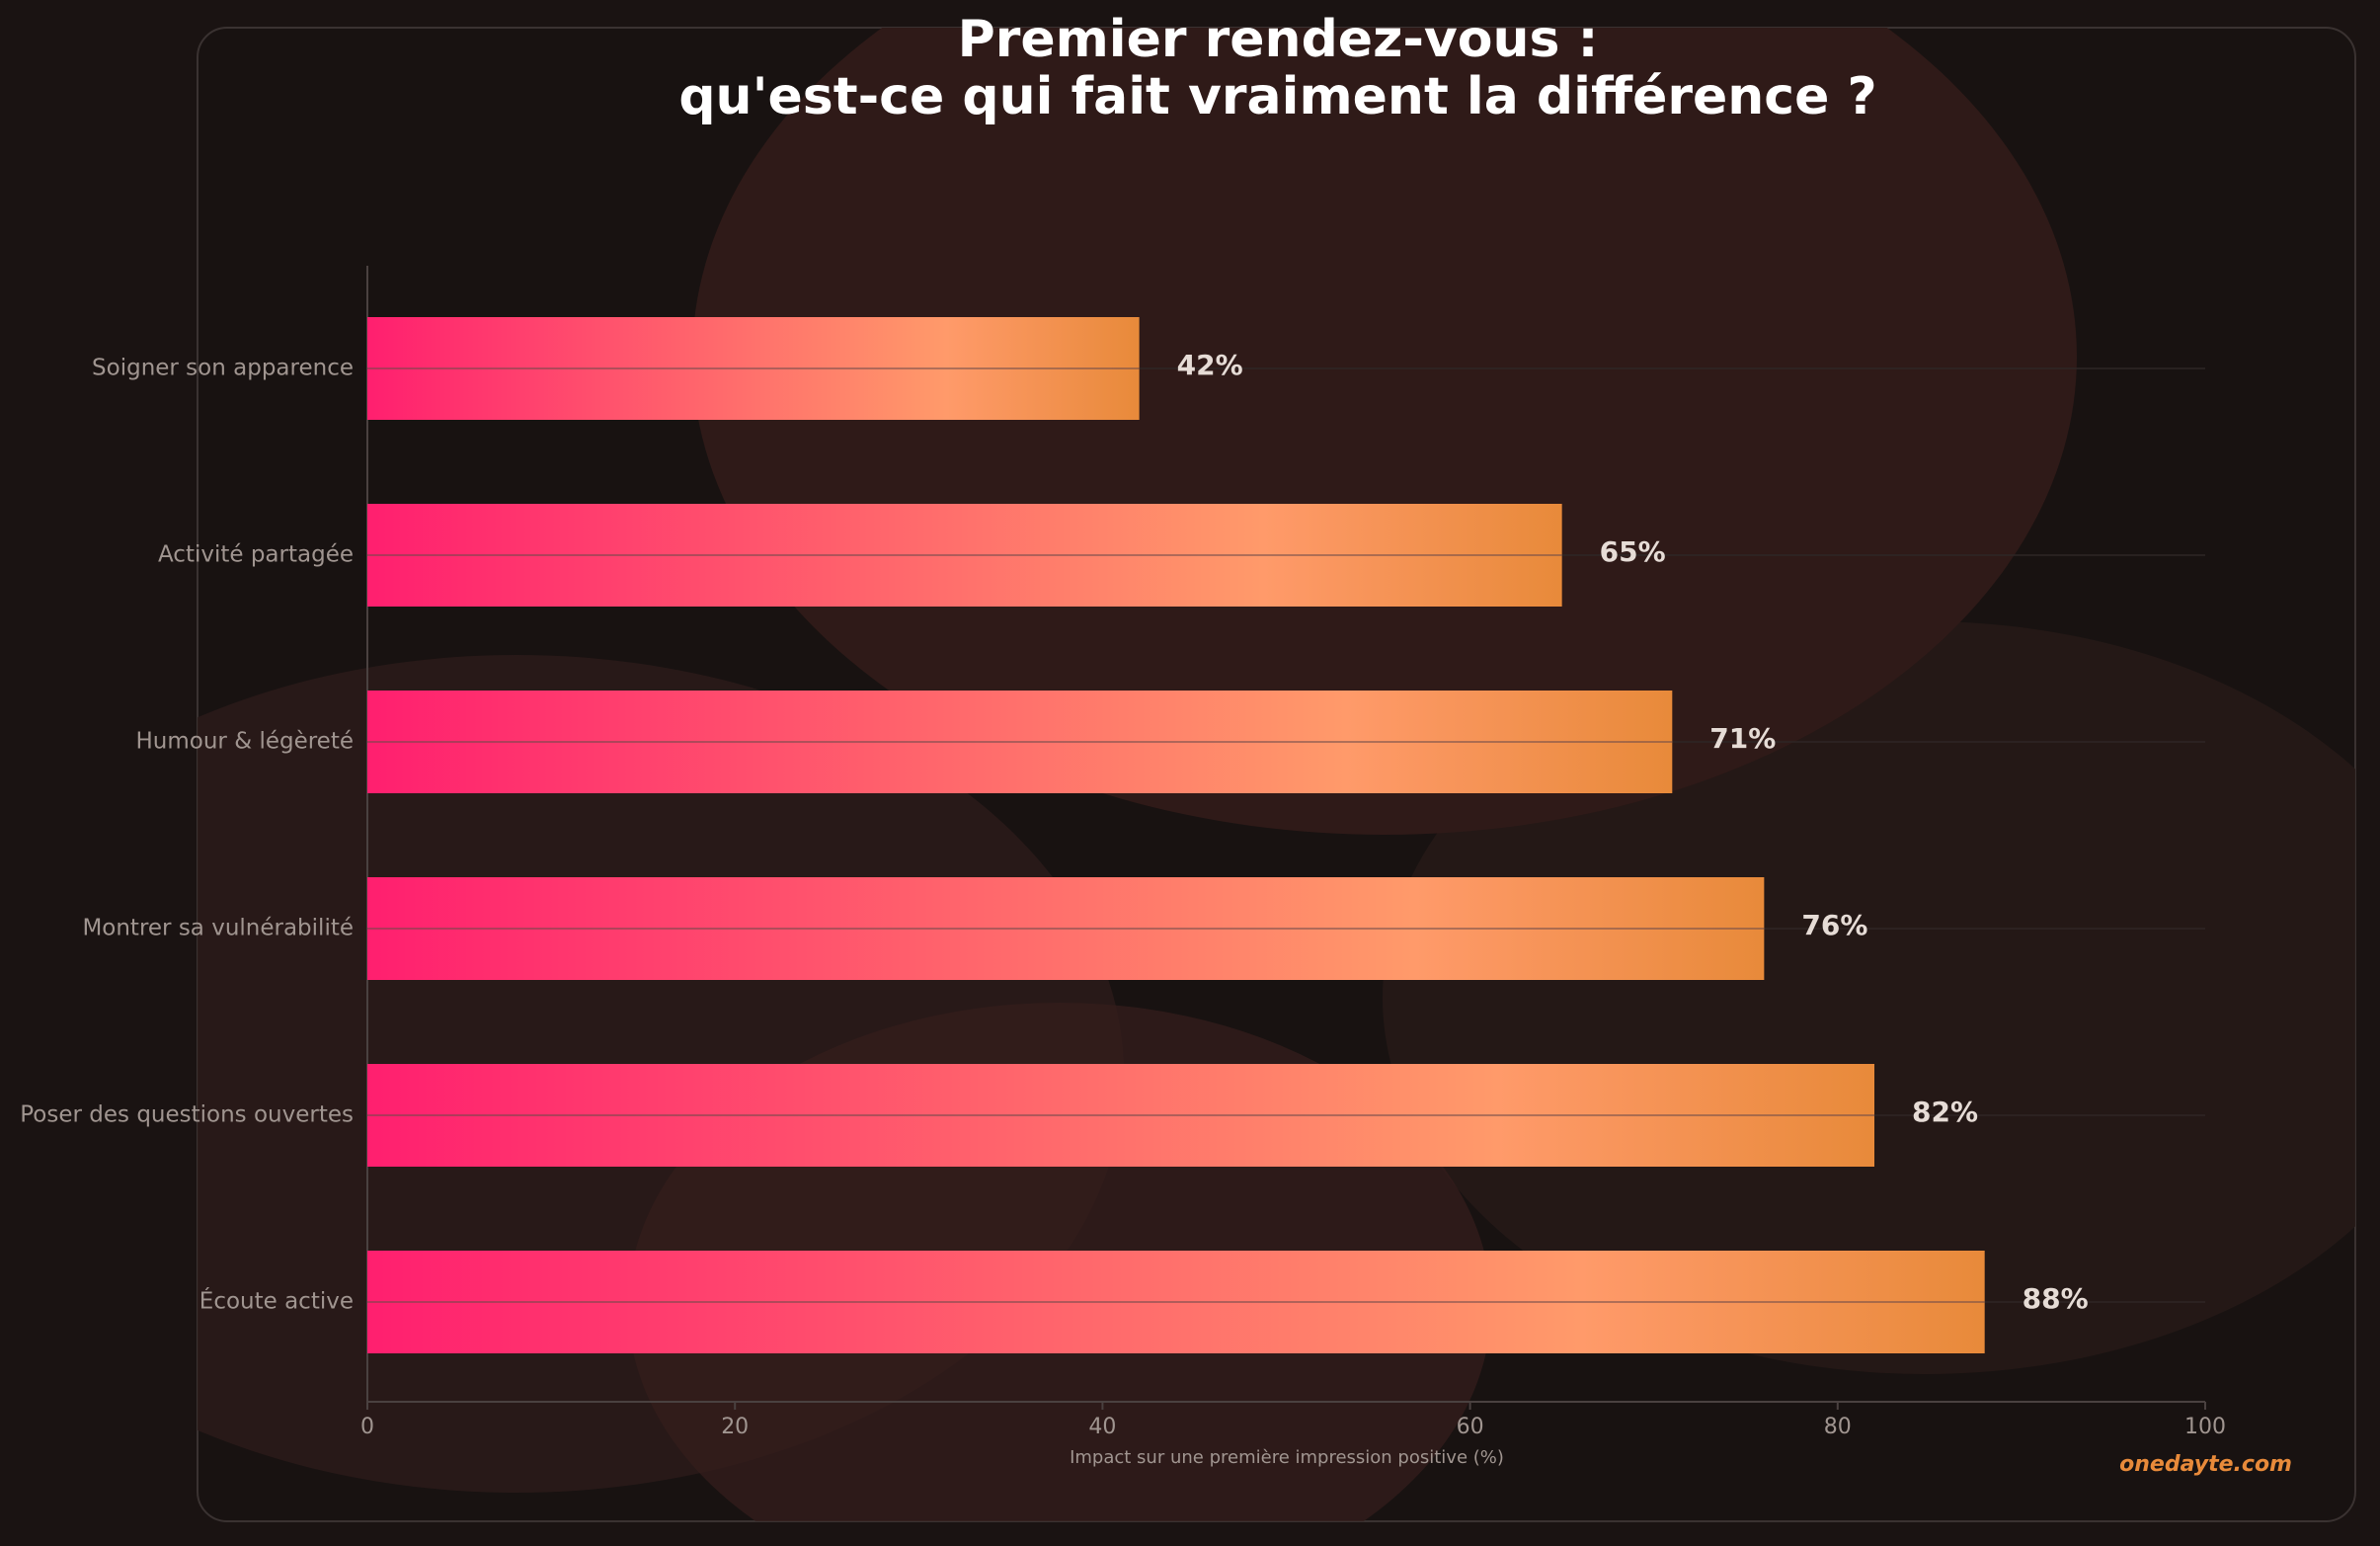 The image size is (2380, 1546). Describe the element at coordinates (735, 1427) in the screenshot. I see `x-tick-label: 20` at that location.